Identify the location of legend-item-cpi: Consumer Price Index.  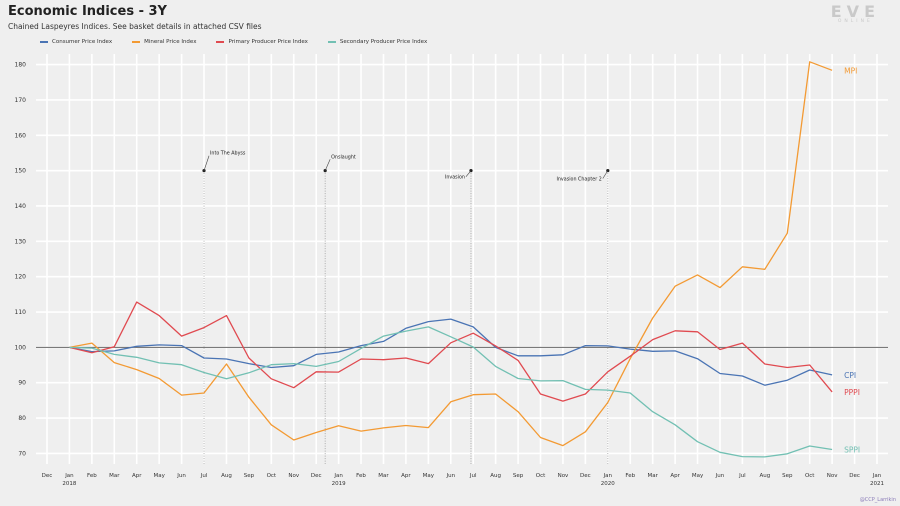
(76, 42).